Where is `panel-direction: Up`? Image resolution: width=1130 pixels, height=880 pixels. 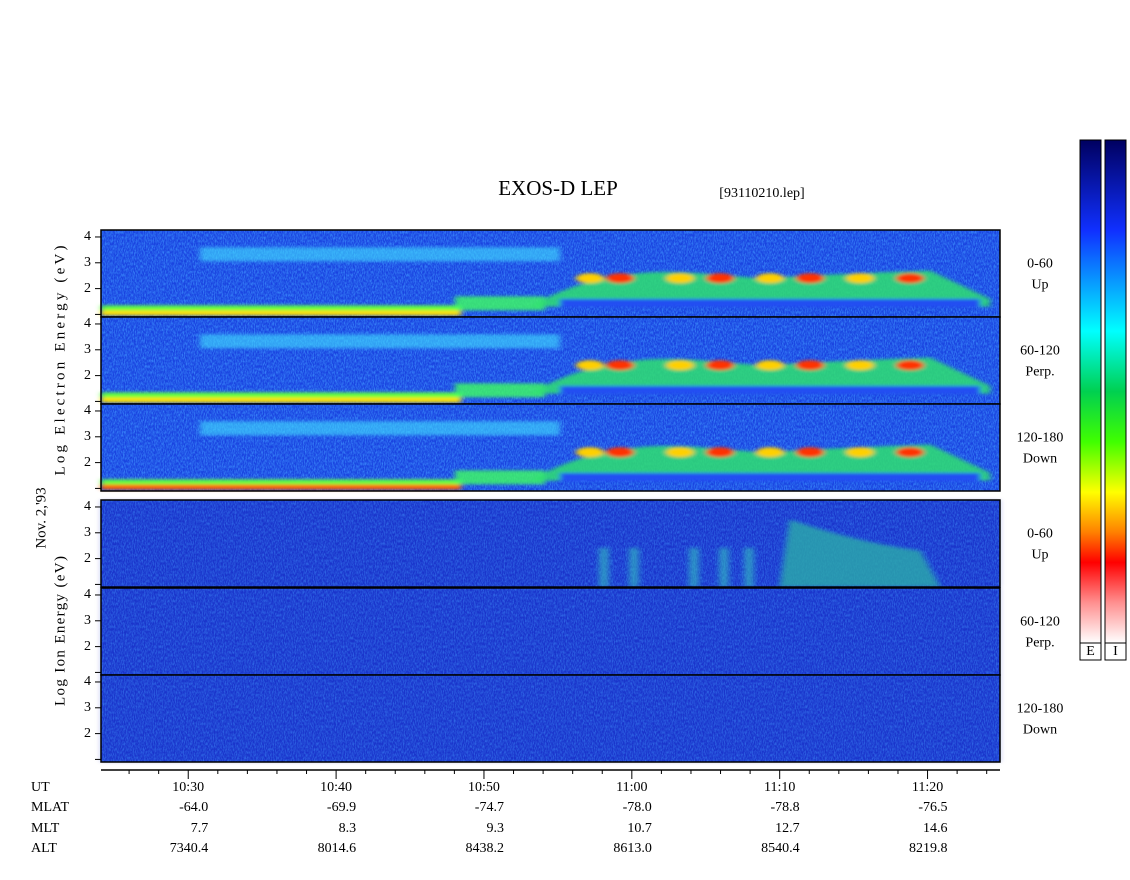 panel-direction: Up is located at coordinates (1039, 285).